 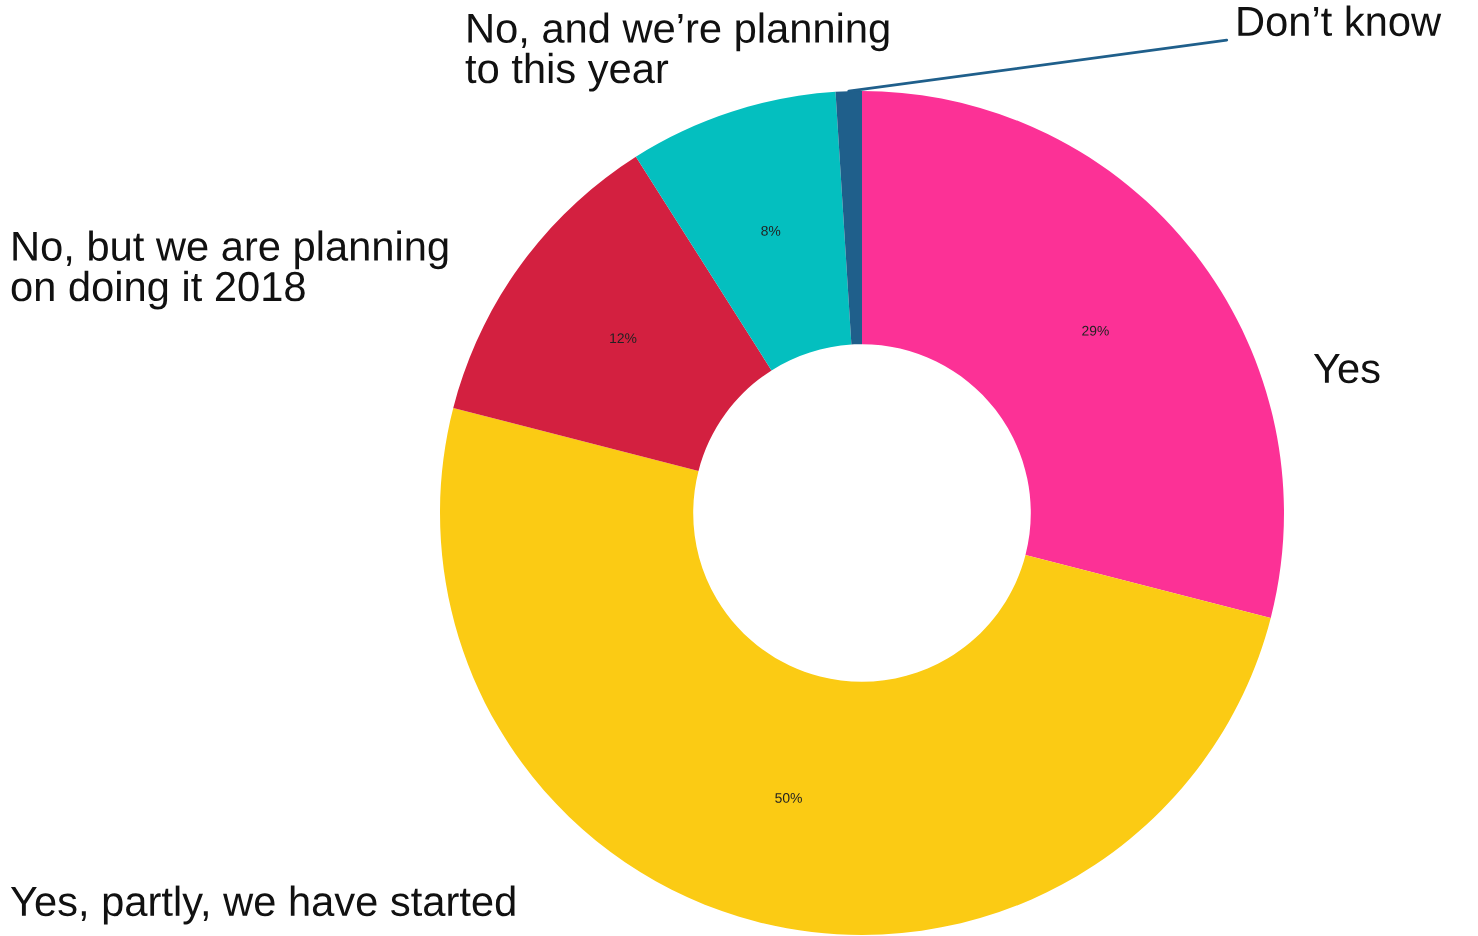 I want to click on data-label: 8%, so click(x=771, y=230).